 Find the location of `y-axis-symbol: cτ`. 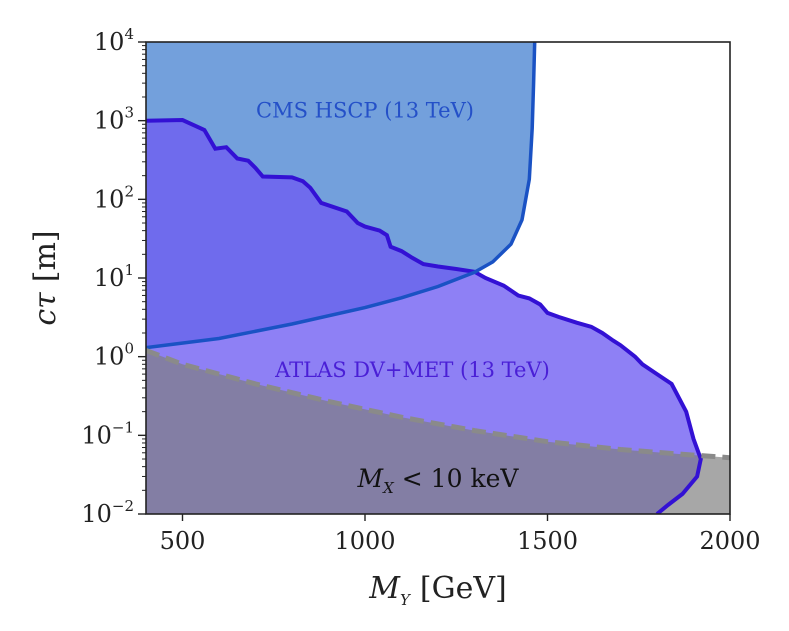

y-axis-symbol: cτ is located at coordinates (45, 309).